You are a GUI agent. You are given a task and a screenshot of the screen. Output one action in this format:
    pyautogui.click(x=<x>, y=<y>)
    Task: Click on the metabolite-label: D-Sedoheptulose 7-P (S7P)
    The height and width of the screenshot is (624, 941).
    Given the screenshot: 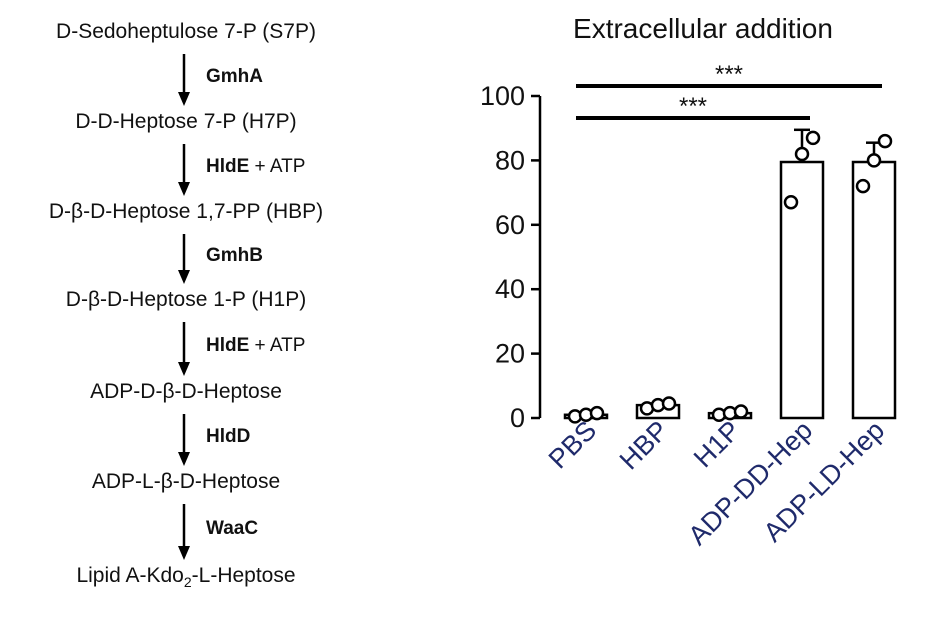 What is the action you would take?
    pyautogui.click(x=186, y=31)
    